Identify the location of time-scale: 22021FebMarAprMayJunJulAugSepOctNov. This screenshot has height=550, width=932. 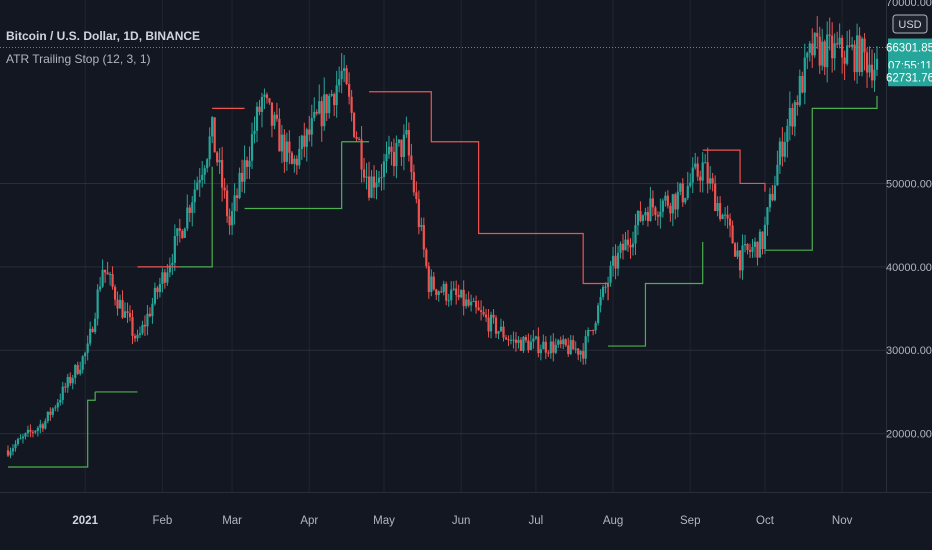
(426, 521).